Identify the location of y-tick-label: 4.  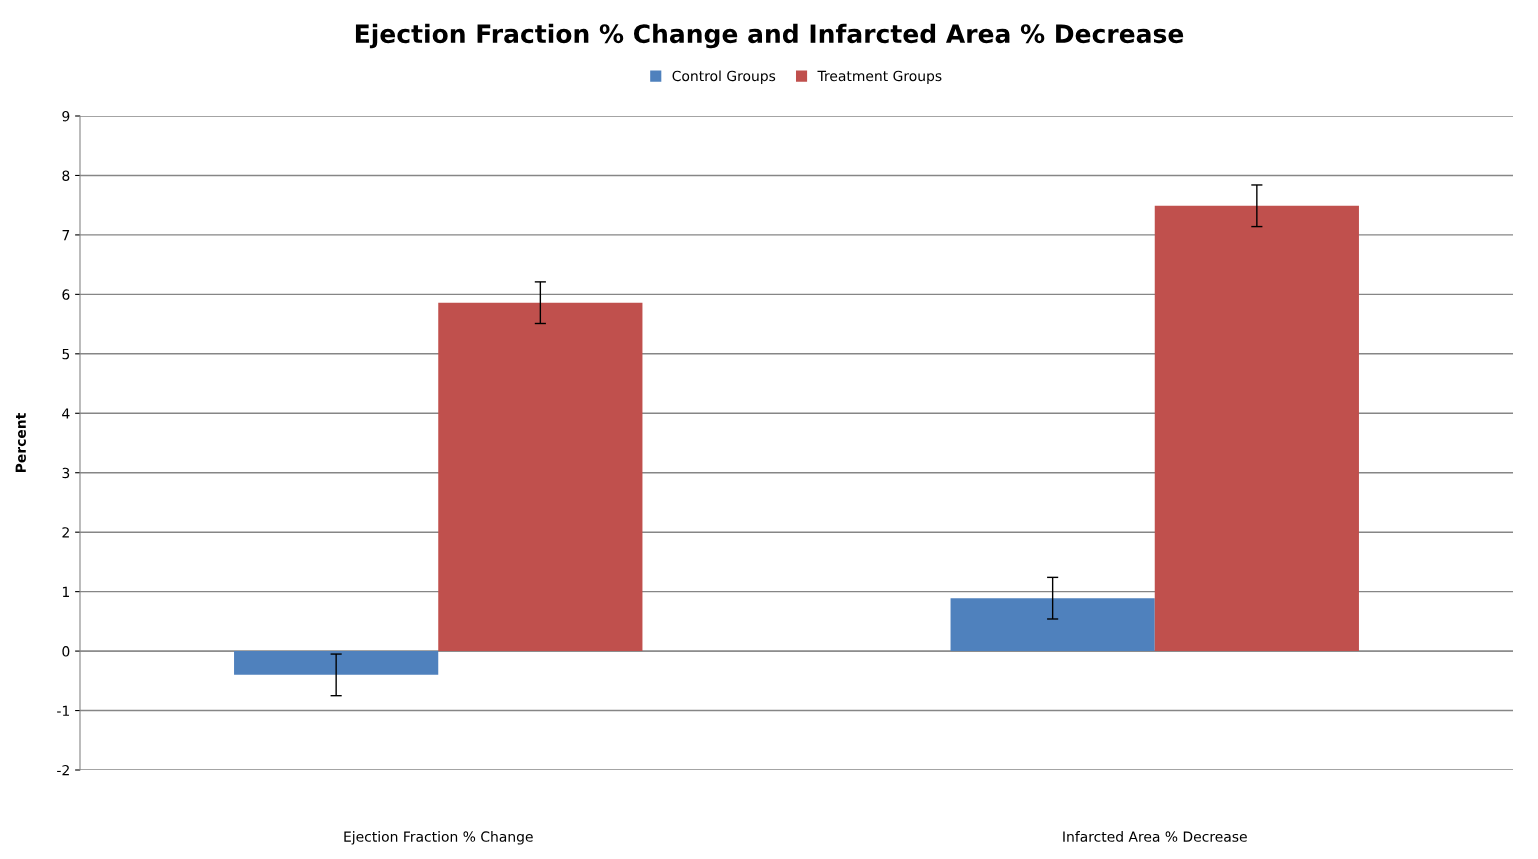
(66, 413).